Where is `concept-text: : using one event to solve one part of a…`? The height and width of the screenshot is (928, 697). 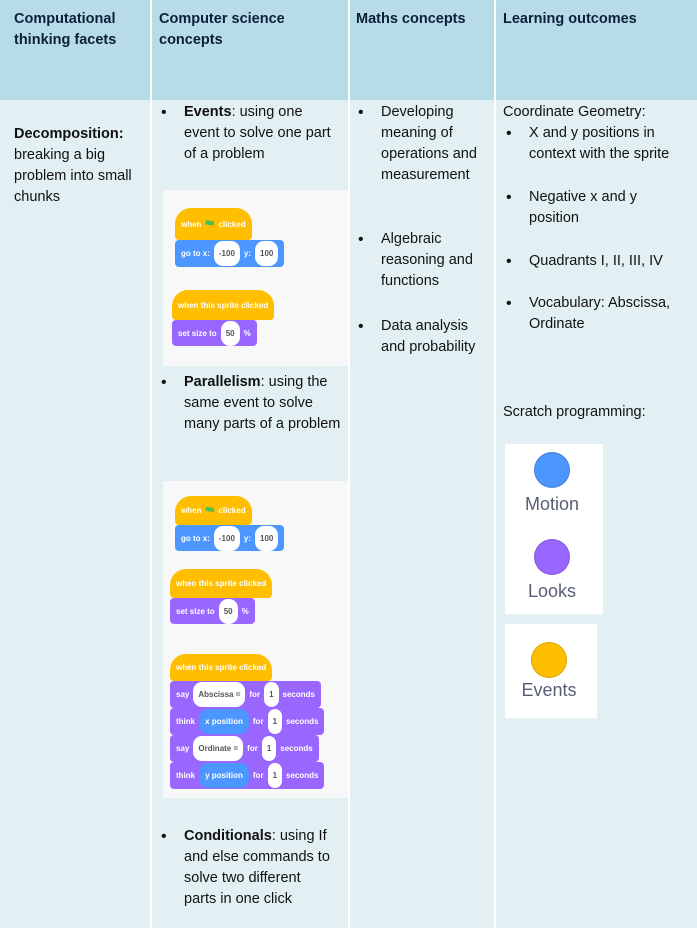
concept-text: : using one event to solve one part of a… is located at coordinates (257, 133).